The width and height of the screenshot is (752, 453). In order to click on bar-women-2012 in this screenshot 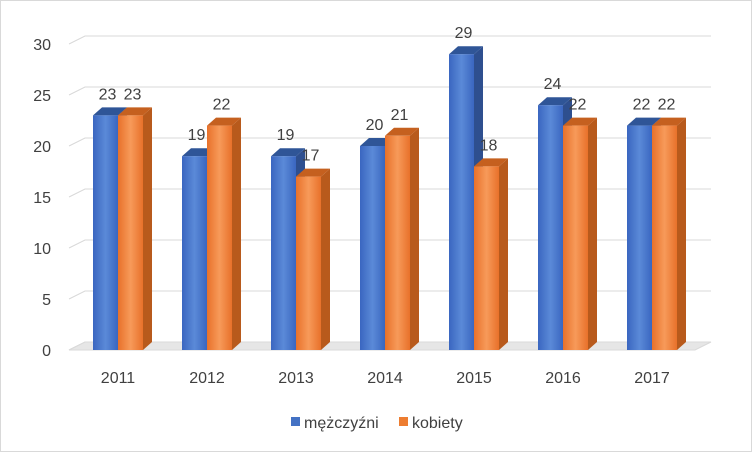, I will do `click(224, 233)`.